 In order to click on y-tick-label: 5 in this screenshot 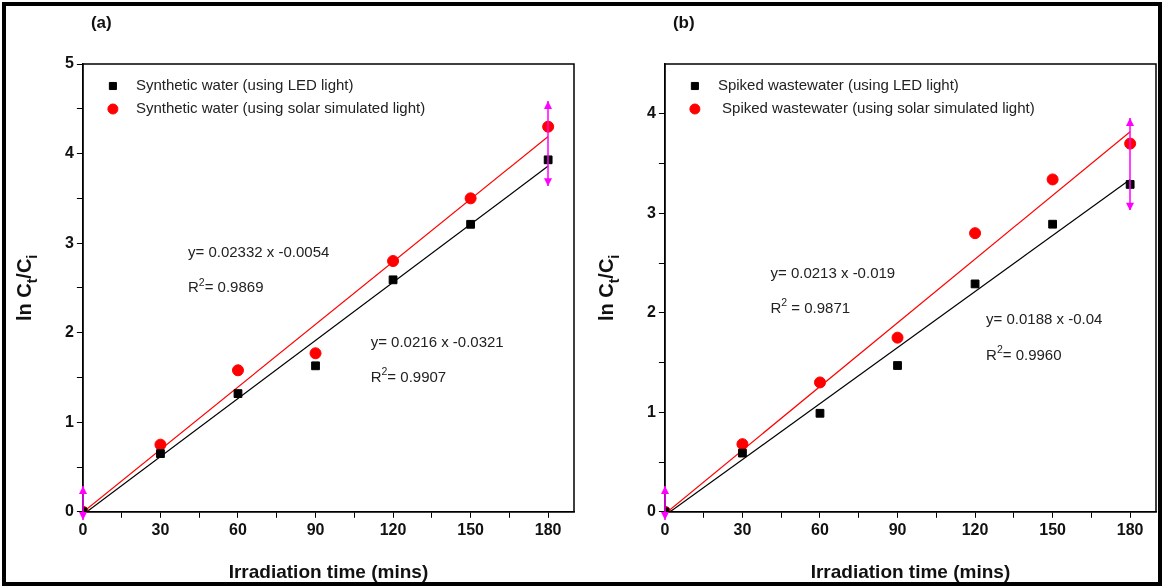, I will do `click(69, 63)`.